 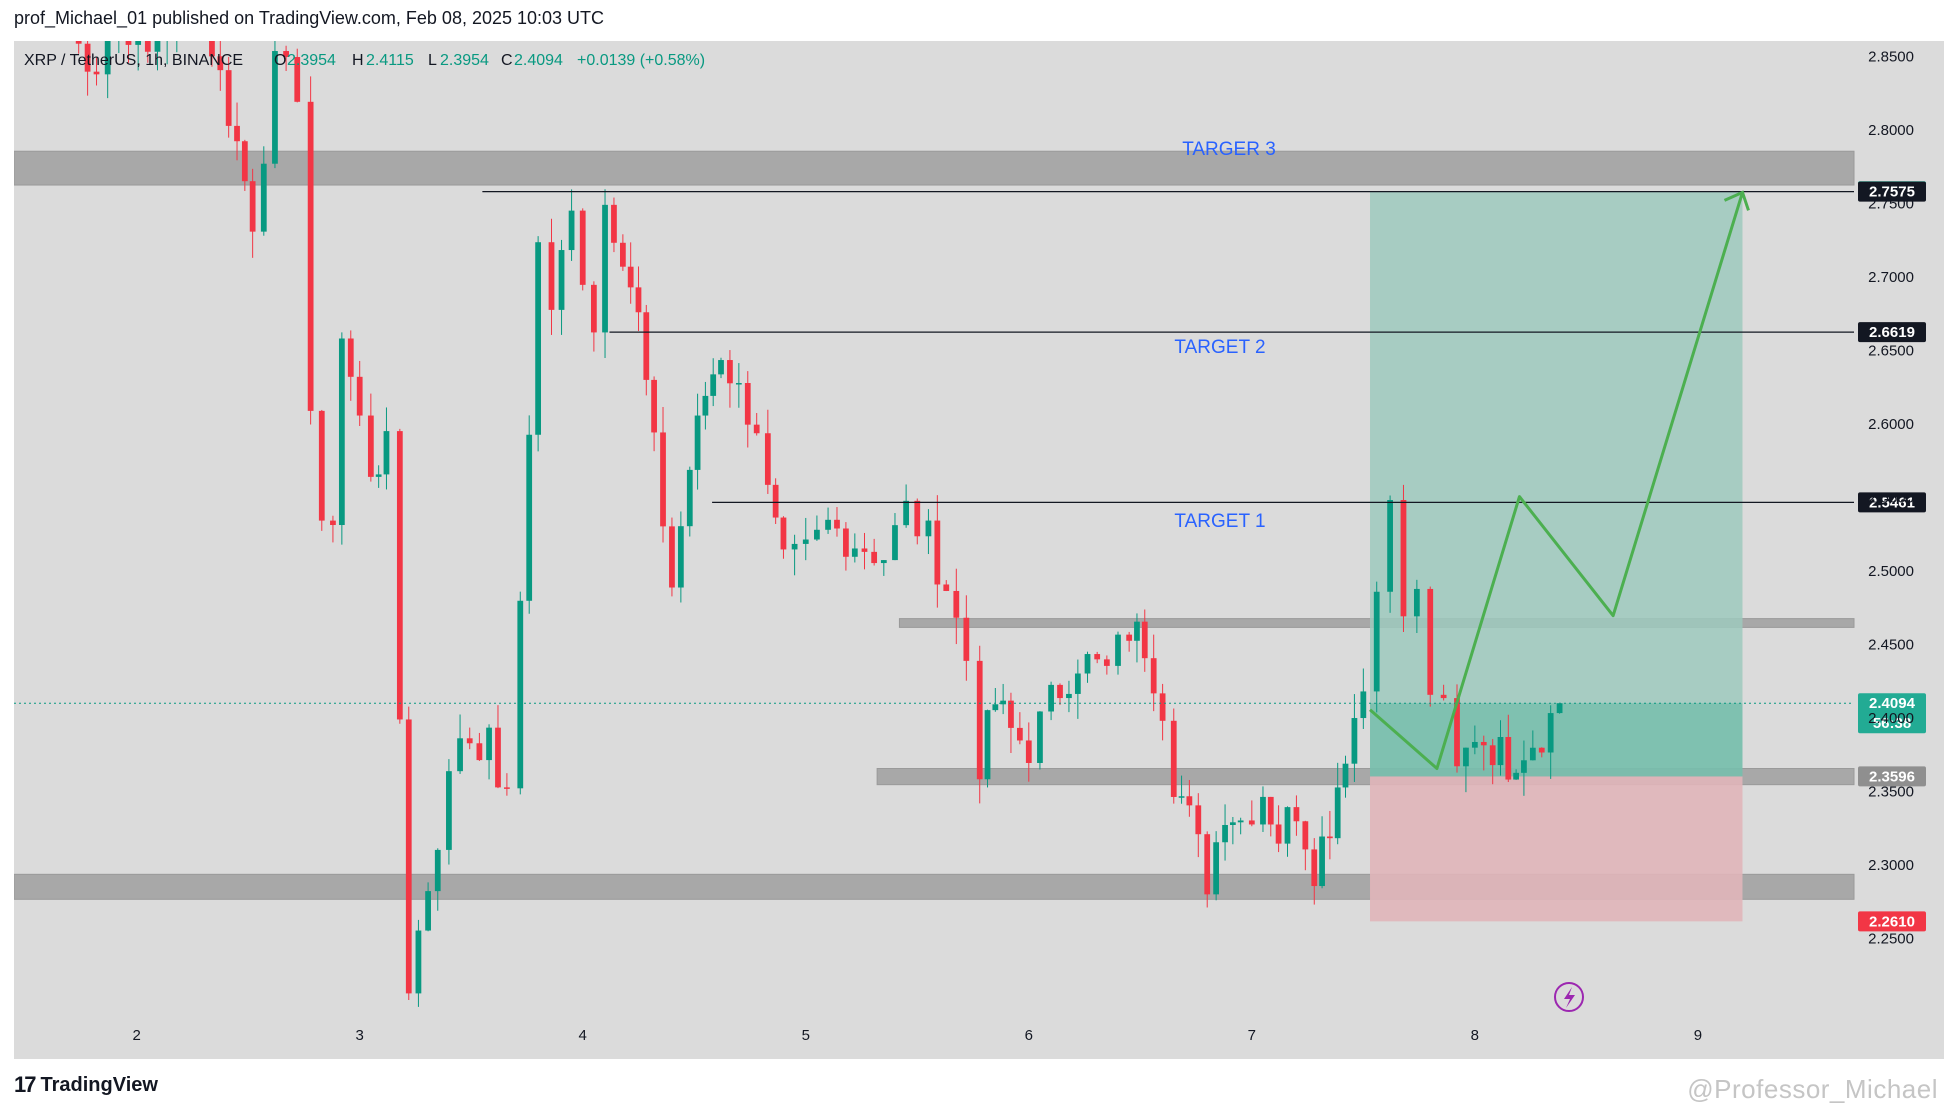 I want to click on long-position-profit-area, so click(x=1556, y=484).